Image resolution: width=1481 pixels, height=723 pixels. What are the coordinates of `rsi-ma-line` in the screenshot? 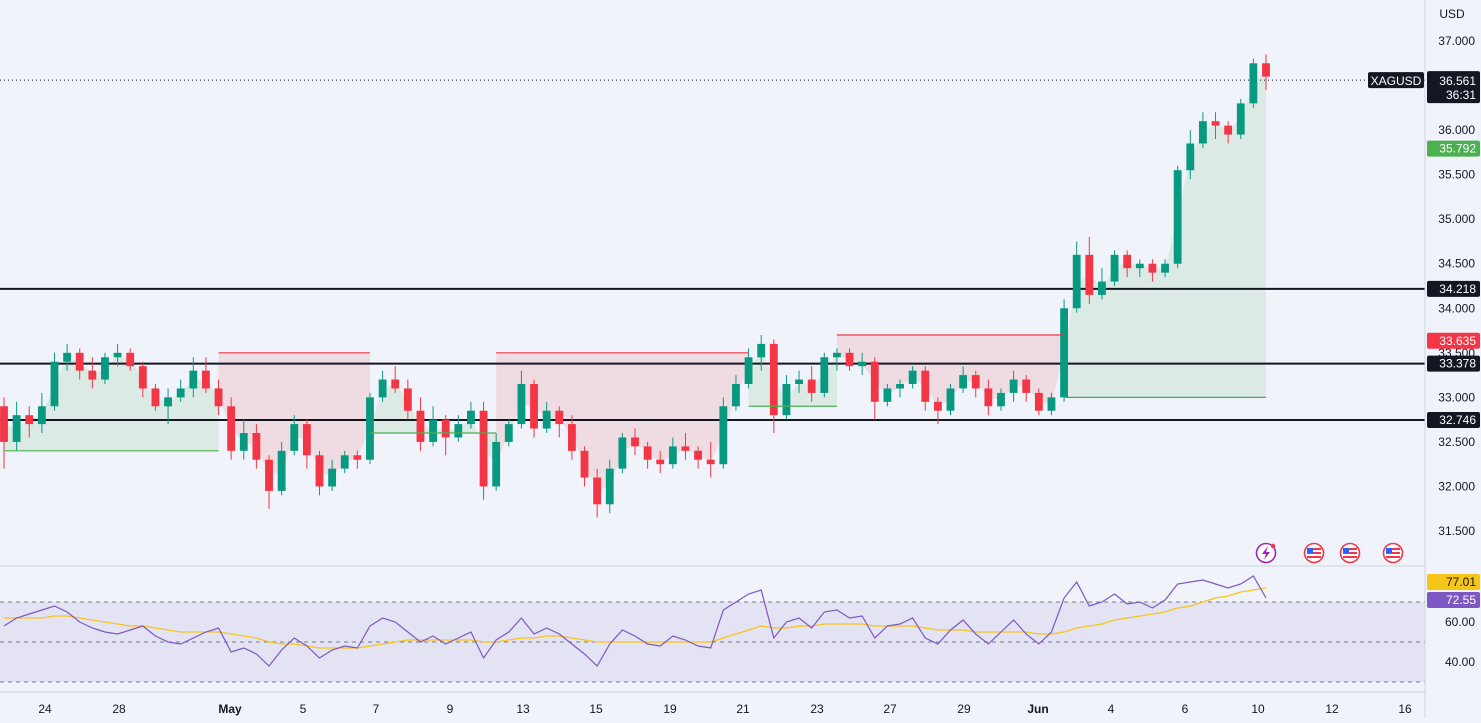 It's located at (635, 618).